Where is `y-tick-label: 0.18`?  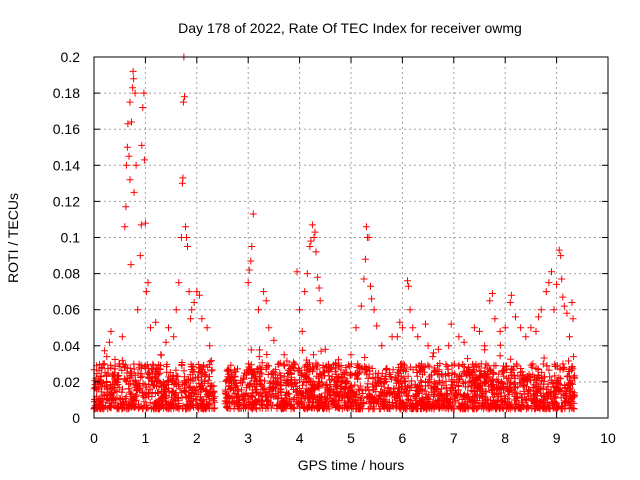
y-tick-label: 0.18 is located at coordinates (66, 93).